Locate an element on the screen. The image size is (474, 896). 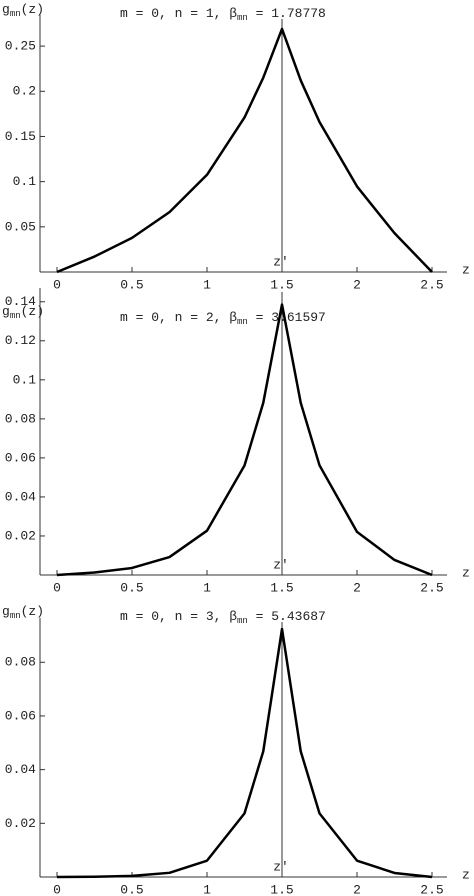
y-tick-label: 0.15 is located at coordinates (20, 136).